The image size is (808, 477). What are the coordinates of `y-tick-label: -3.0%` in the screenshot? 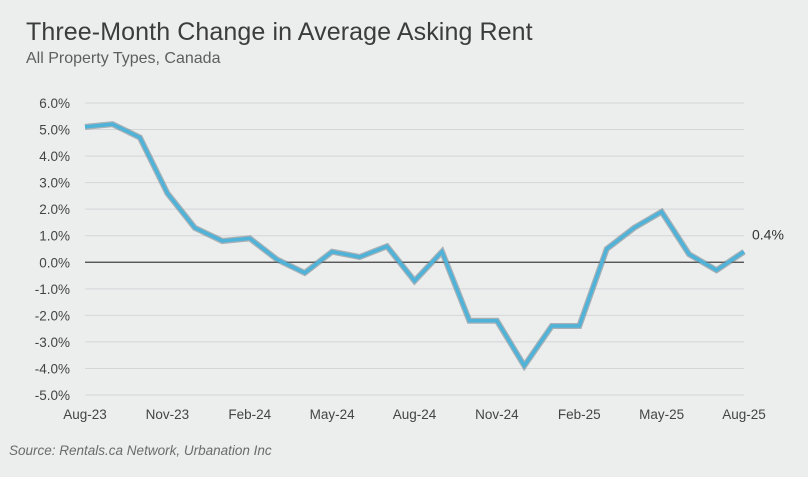 It's located at (52, 342).